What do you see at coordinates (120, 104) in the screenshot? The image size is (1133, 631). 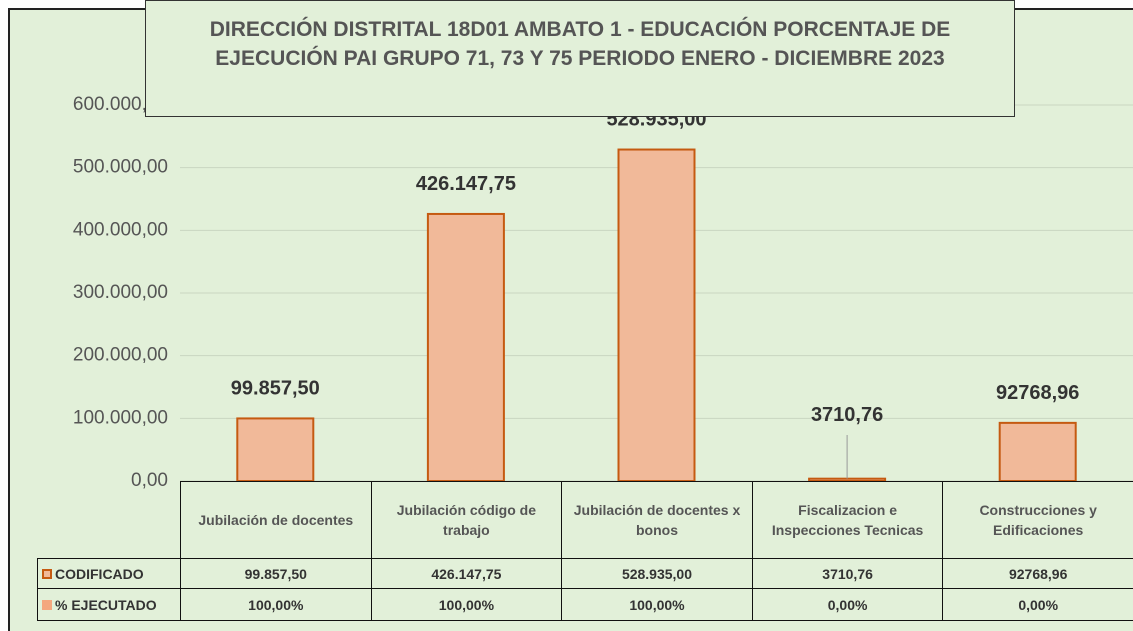 I see `y-tick-label: 600.000,00` at bounding box center [120, 104].